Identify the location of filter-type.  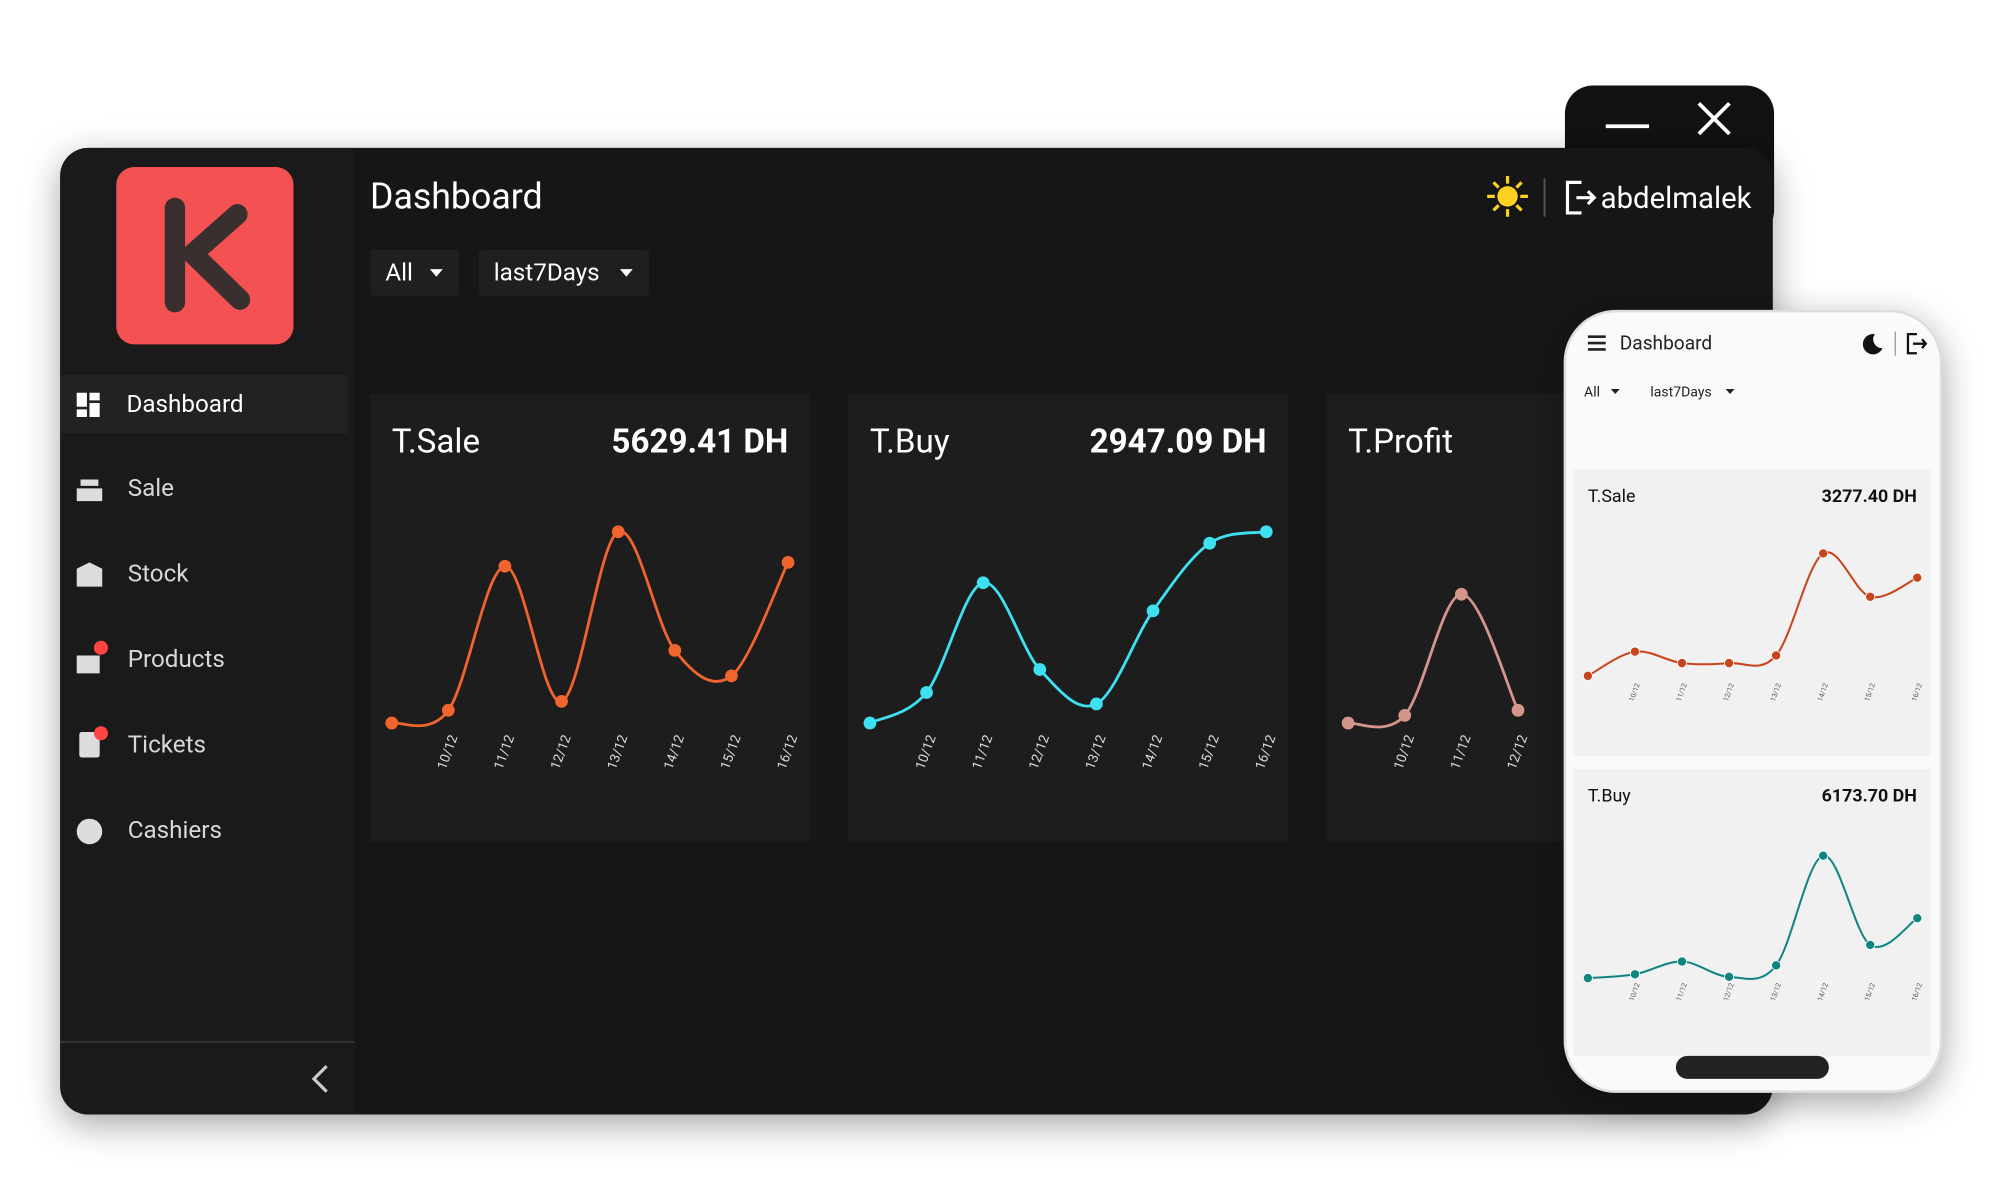
(415, 272).